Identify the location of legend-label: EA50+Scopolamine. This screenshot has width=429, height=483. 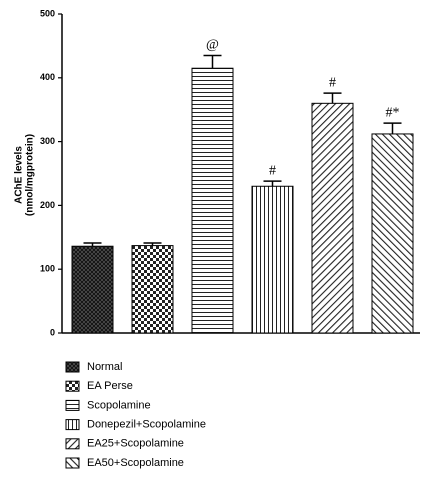
(135, 463).